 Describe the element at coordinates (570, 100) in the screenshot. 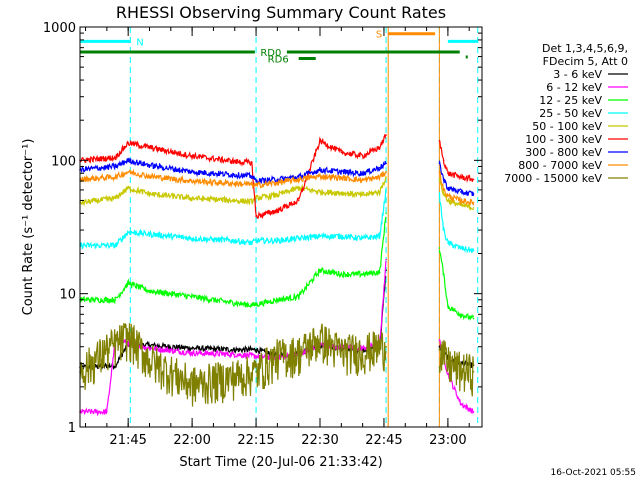

I see `legend-entry-label: 12 - 25 keV` at that location.